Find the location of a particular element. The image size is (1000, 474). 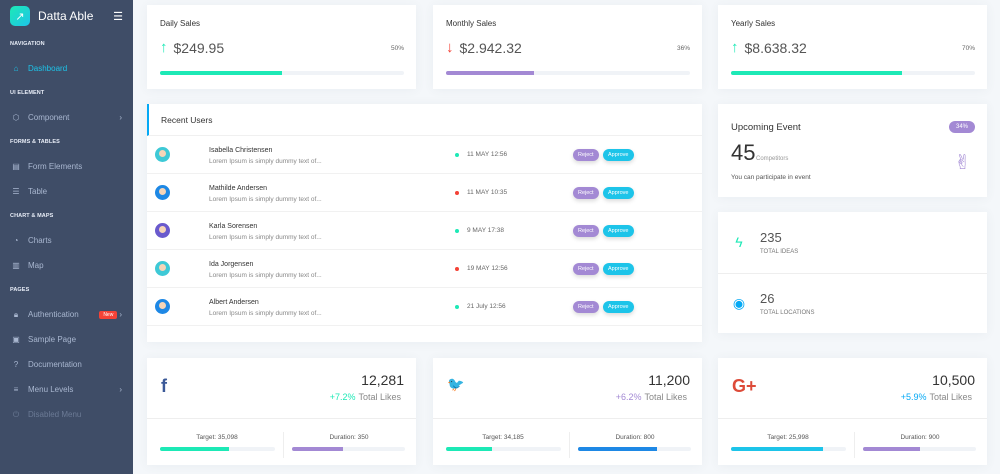

card-title: Recent Users is located at coordinates (424, 120).